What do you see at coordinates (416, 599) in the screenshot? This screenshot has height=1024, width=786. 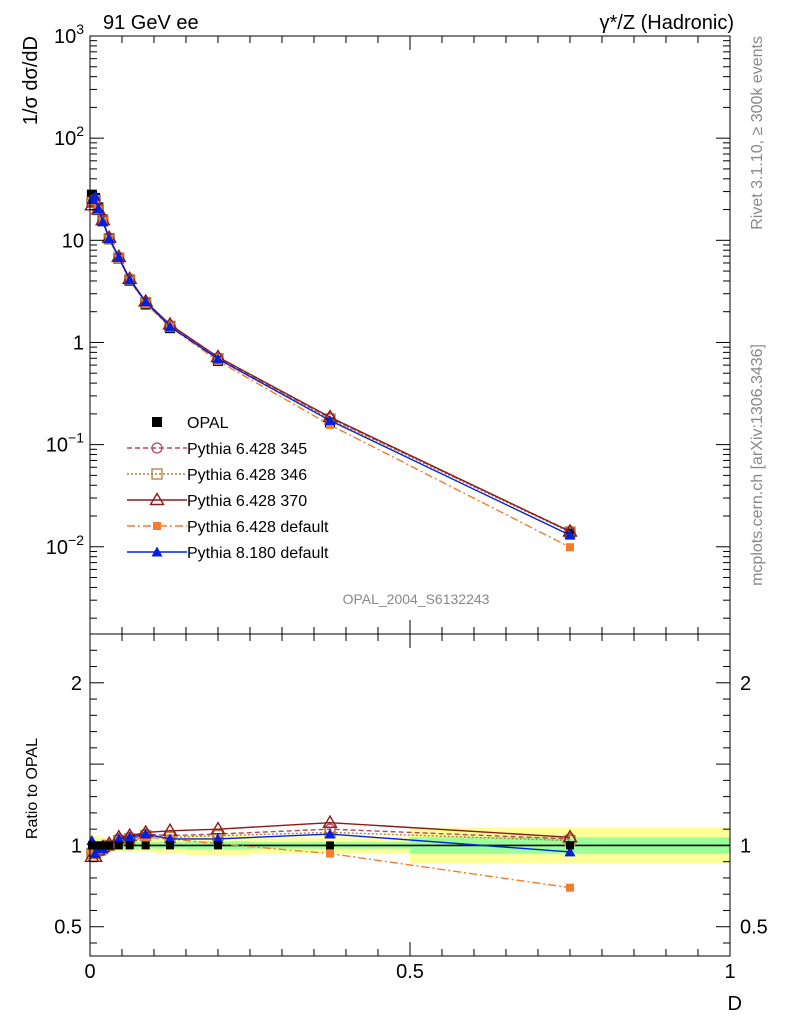 I see `watermark: OPAL_2004_S6132243` at bounding box center [416, 599].